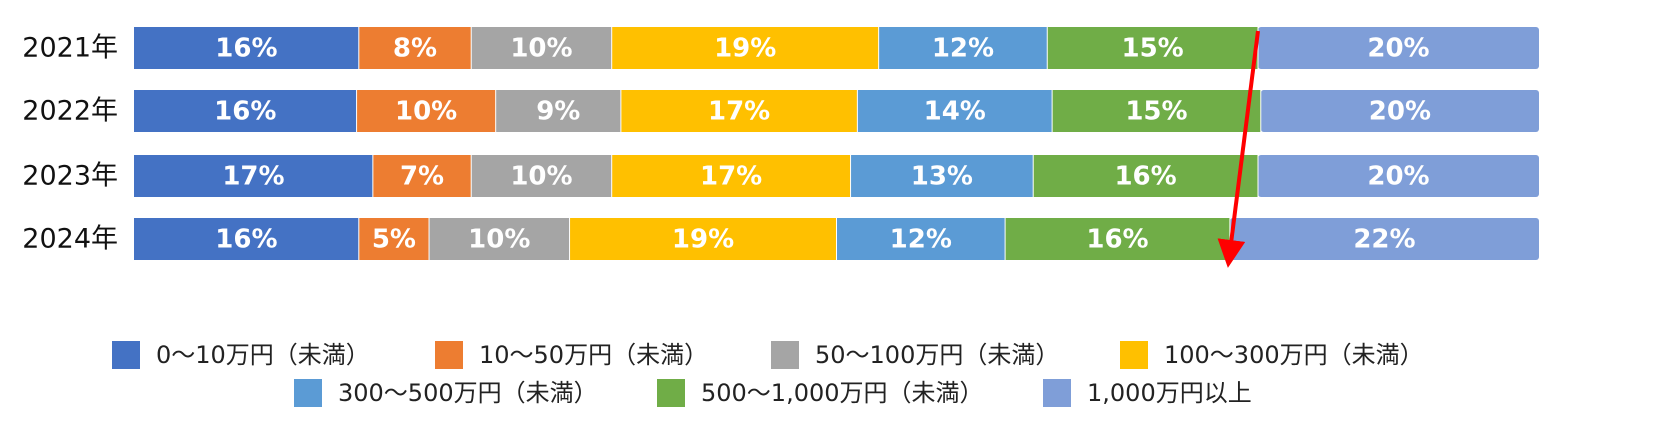  I want to click on data-label: 9%, so click(558, 112).